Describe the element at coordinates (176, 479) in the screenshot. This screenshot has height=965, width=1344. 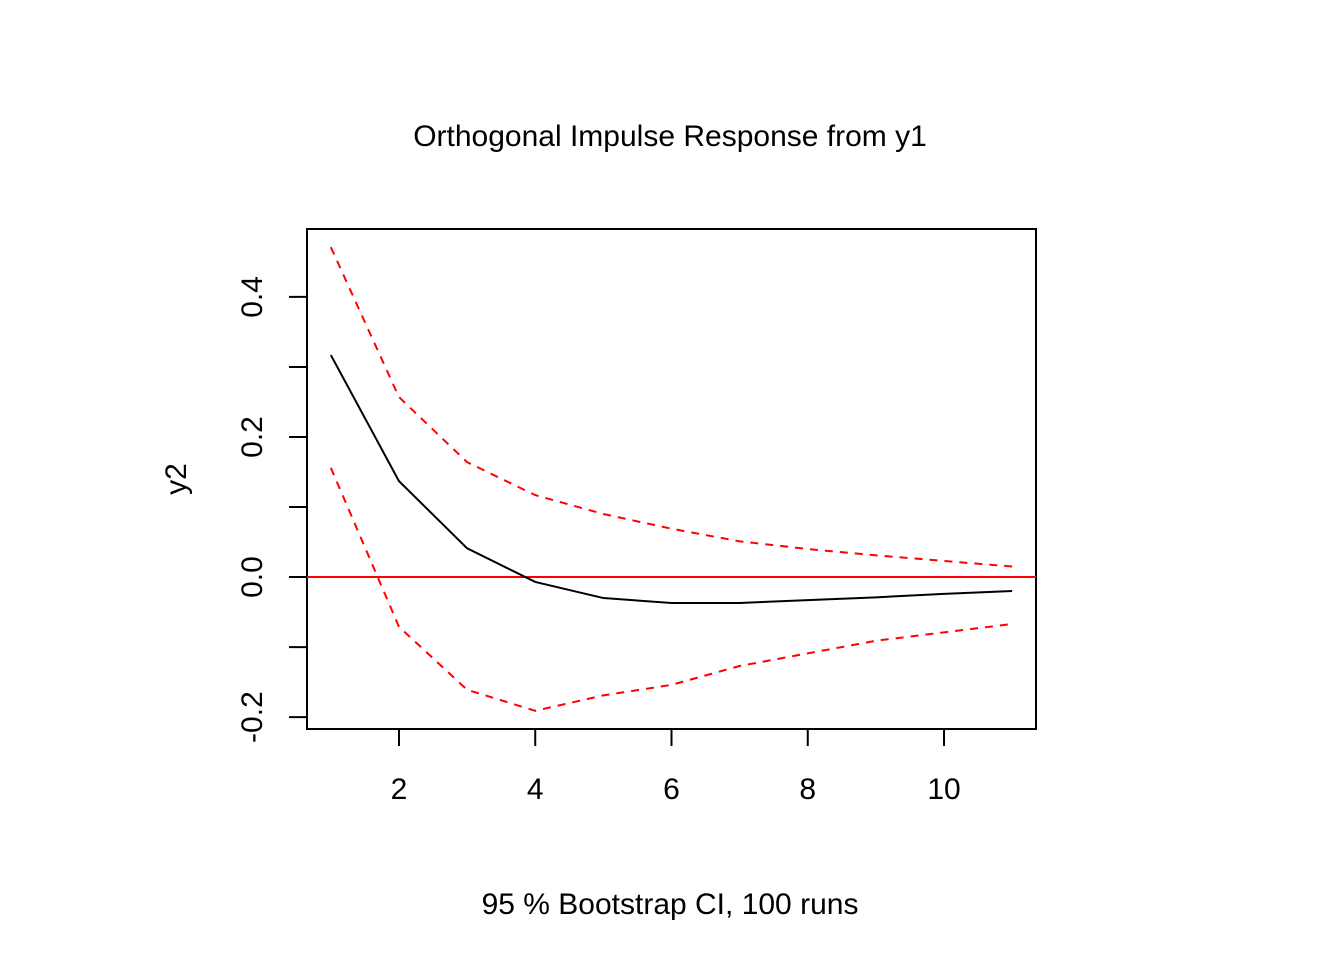
I see `y-axis-label: y2` at that location.